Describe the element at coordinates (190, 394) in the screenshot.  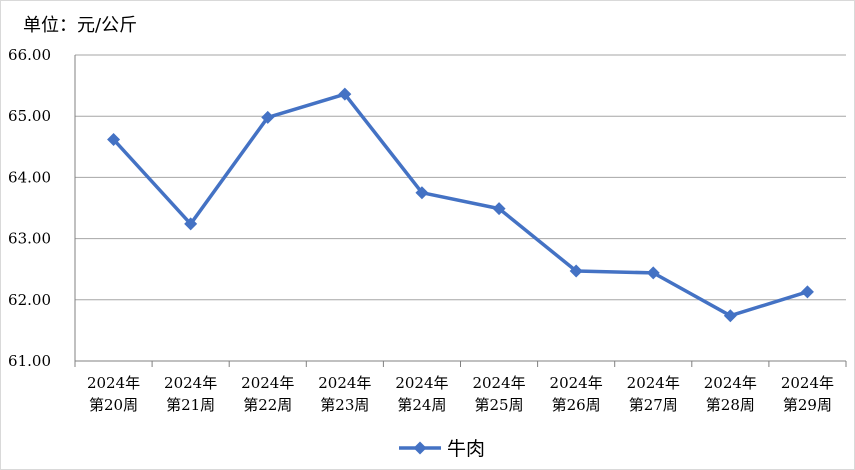
I see `x-tick-label: 2024年第21周` at that location.